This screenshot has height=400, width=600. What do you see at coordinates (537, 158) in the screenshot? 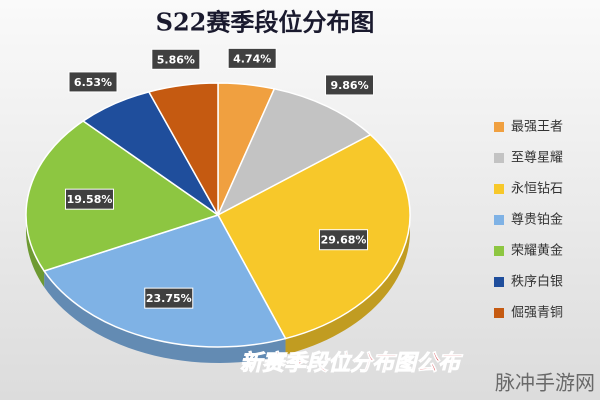
I see `legend-label: 至尊星耀` at bounding box center [537, 158].